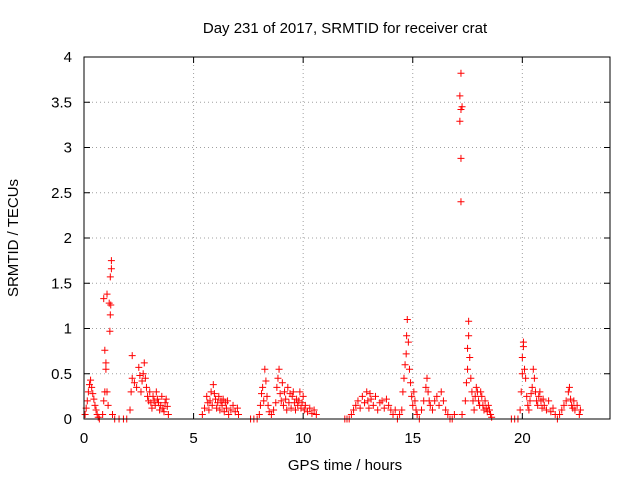 Image resolution: width=640 pixels, height=480 pixels. Describe the element at coordinates (303, 438) in the screenshot. I see `x-tick-label: 10` at that location.